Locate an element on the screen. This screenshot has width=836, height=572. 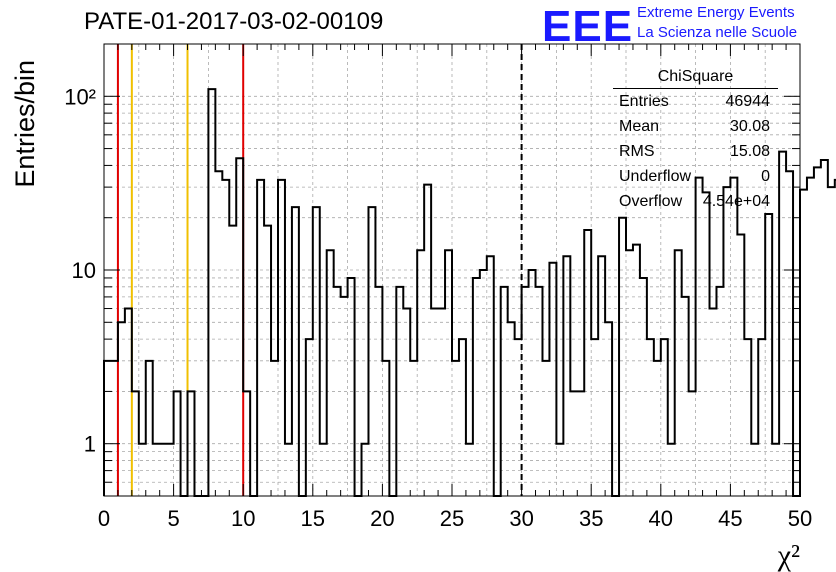
stats-label: RMS is located at coordinates (637, 151).